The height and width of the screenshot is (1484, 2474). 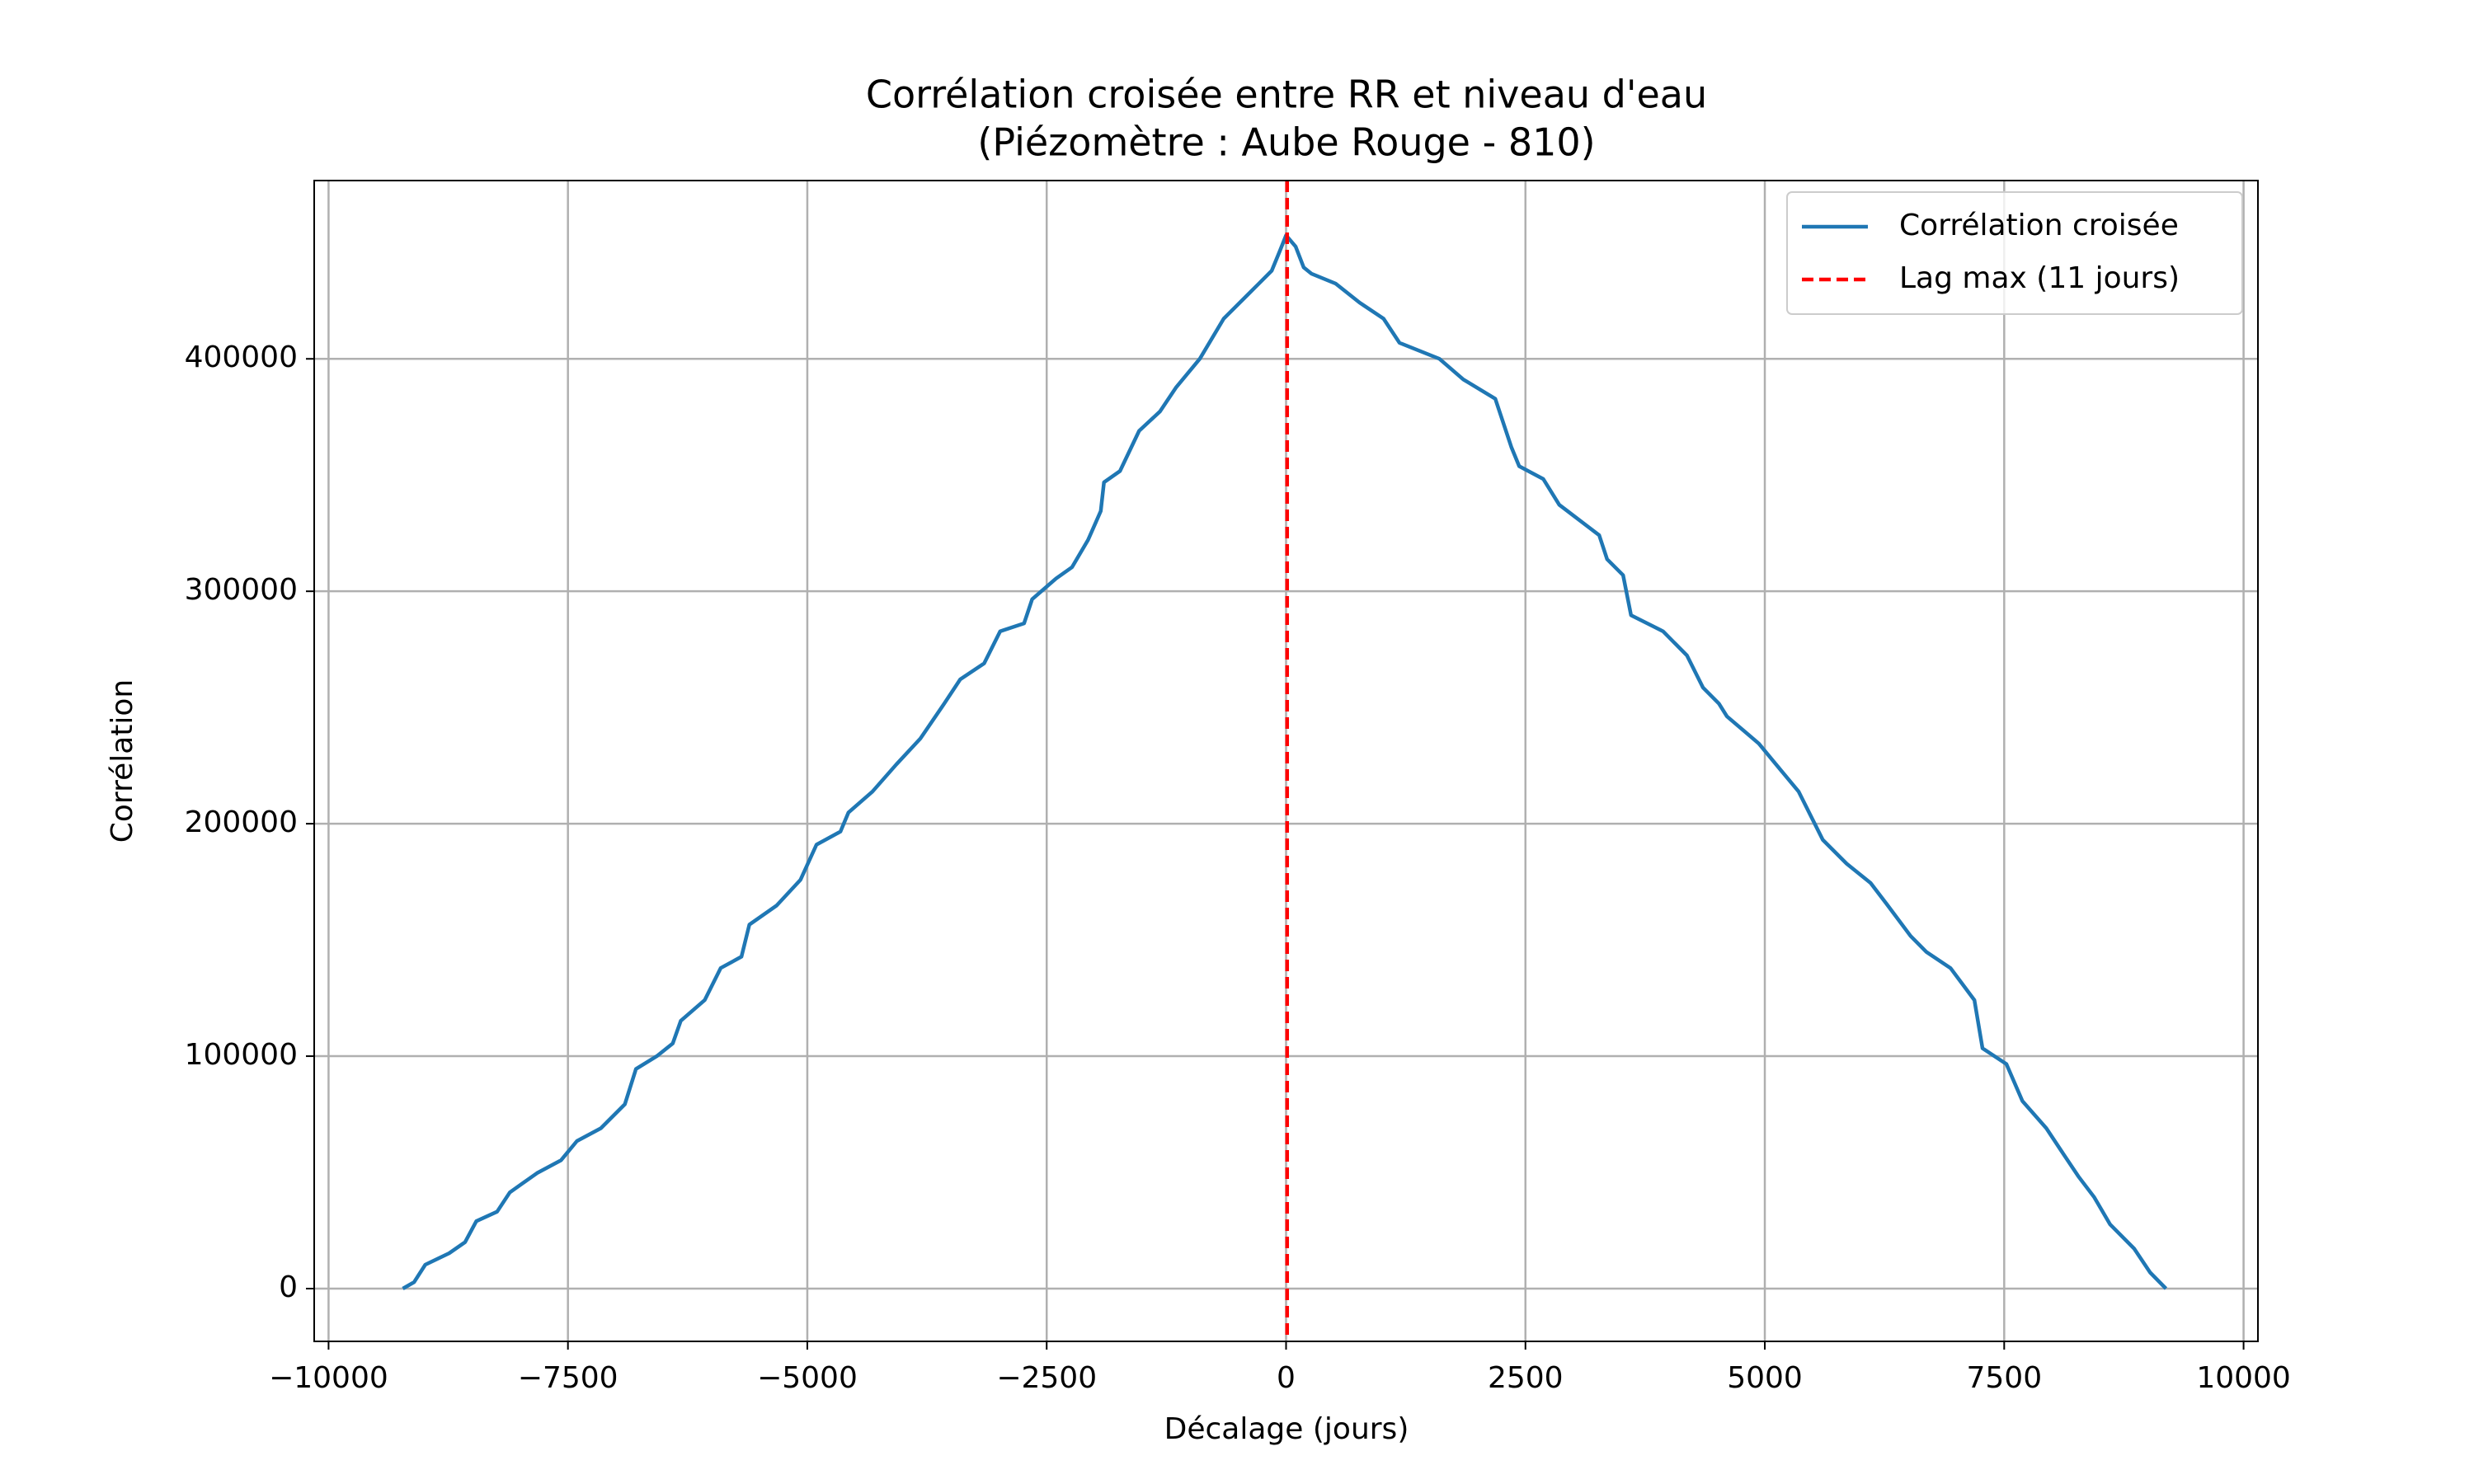 I want to click on x-tick-label: −5000, so click(x=807, y=1378).